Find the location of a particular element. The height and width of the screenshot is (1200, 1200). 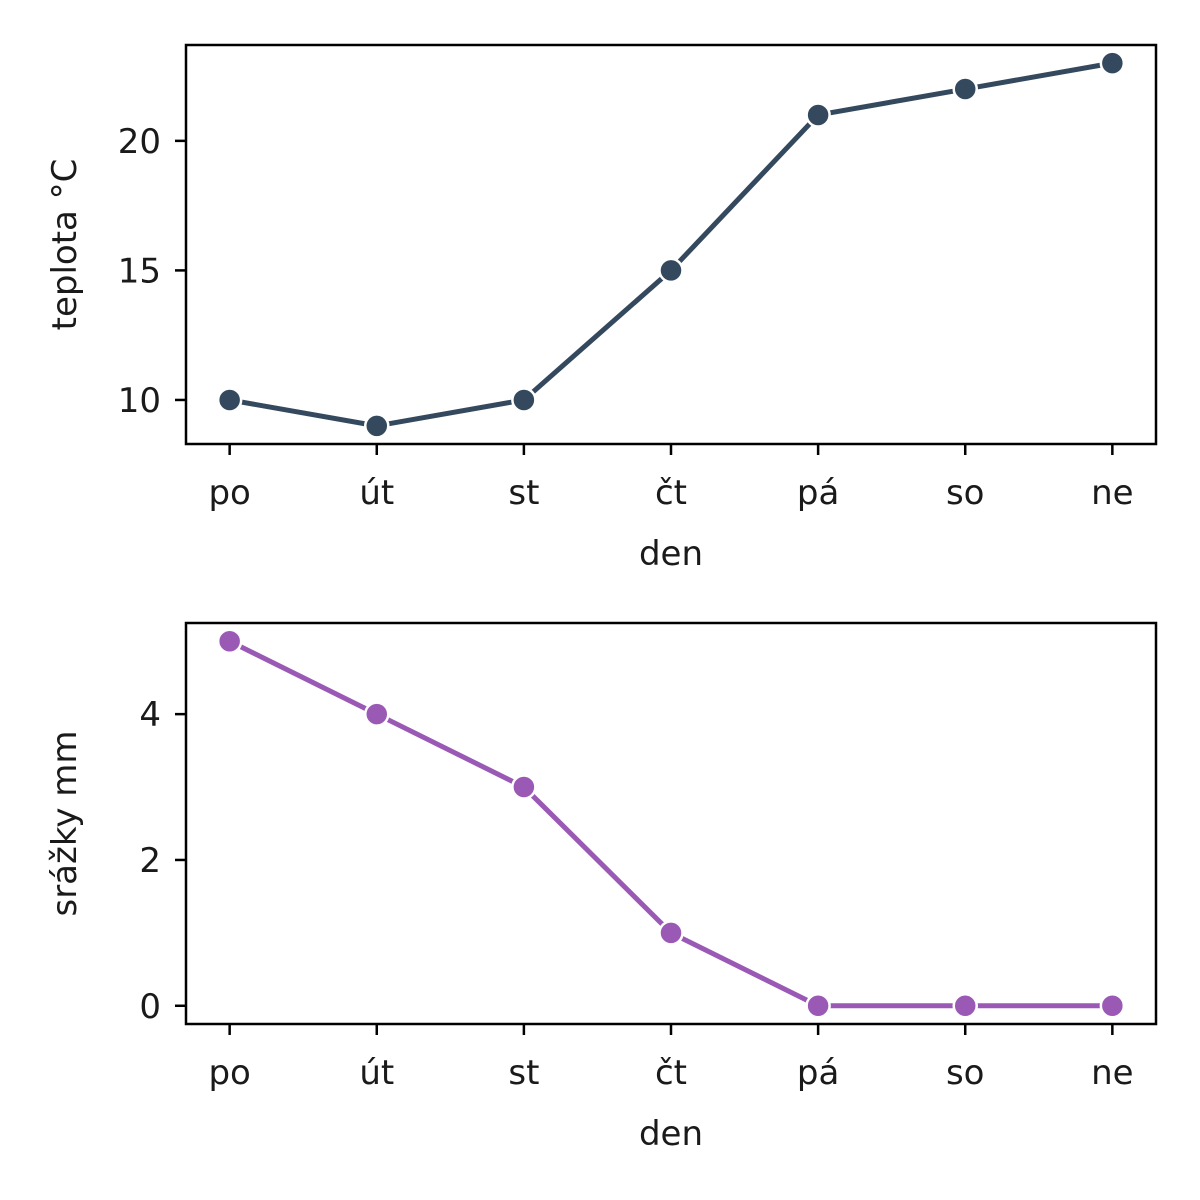

temp-x-tick-label: čt is located at coordinates (671, 493).